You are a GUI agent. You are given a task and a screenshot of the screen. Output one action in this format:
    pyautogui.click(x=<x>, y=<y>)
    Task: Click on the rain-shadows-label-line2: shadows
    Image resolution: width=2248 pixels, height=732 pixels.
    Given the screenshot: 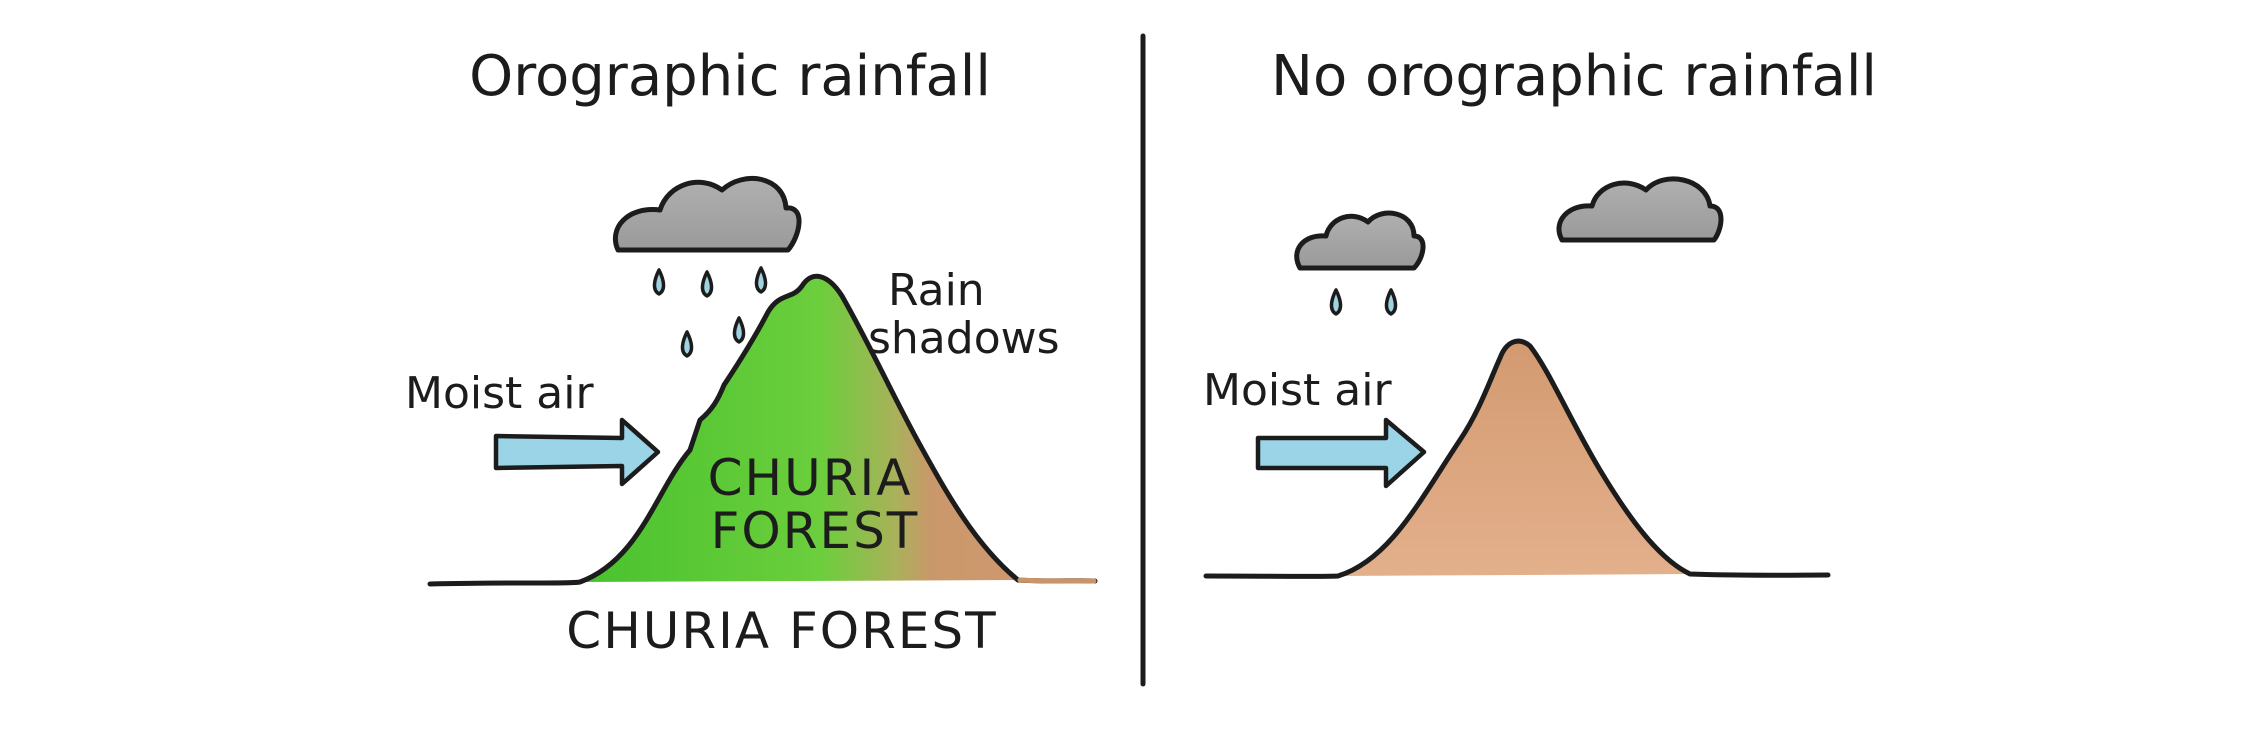 What is the action you would take?
    pyautogui.click(x=964, y=338)
    